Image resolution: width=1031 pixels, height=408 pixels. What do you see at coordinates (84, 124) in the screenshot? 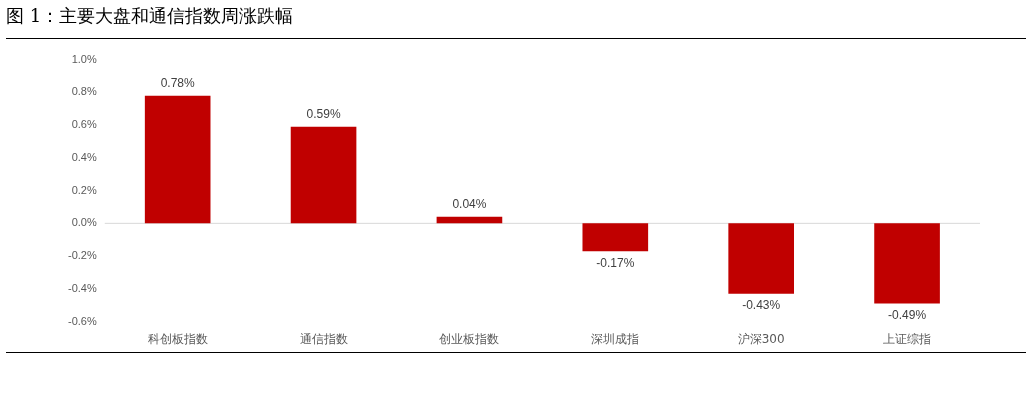
I see `y-tick-label: 0.6%` at bounding box center [84, 124].